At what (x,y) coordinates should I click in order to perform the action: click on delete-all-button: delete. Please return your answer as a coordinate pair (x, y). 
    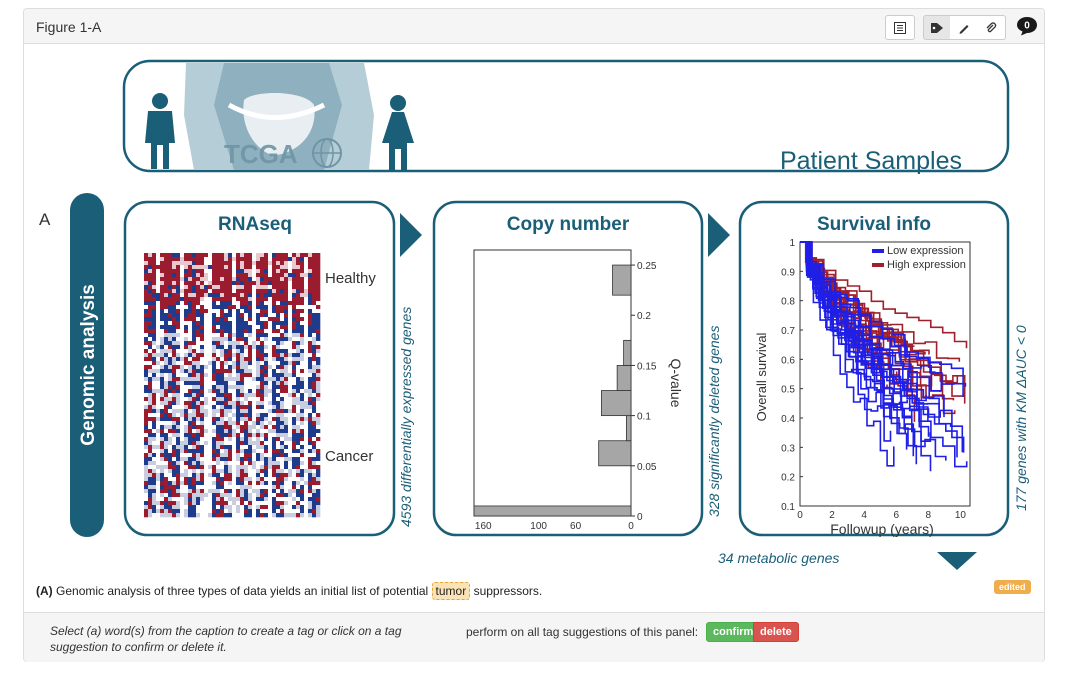
    Looking at the image, I should click on (776, 632).